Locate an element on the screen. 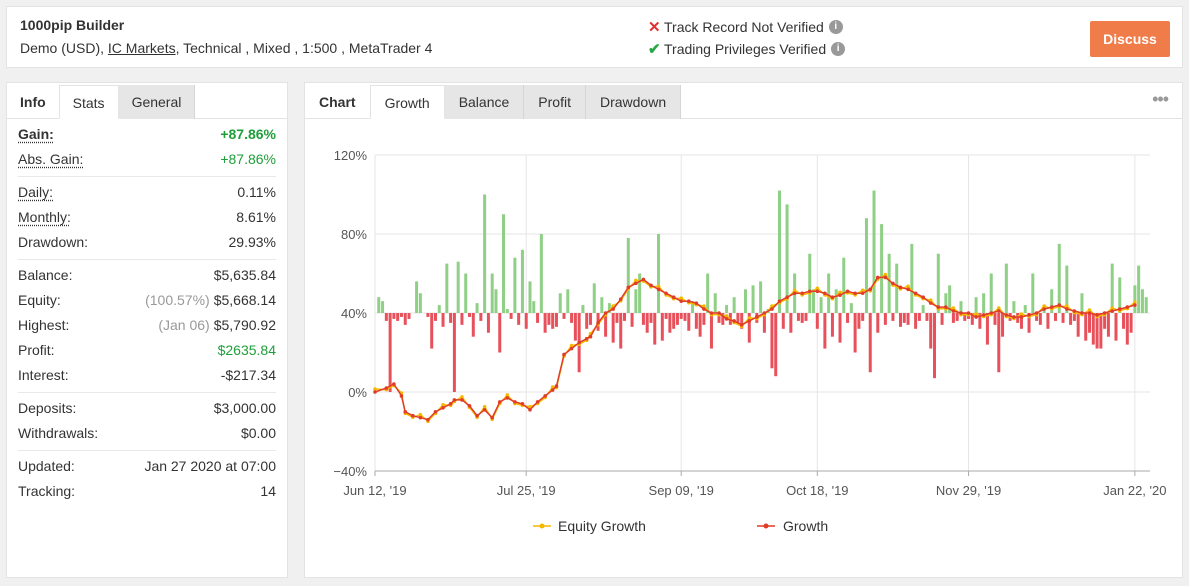 This screenshot has height=586, width=1189. stat-row-monthly: Monthly: 8.61% is located at coordinates (147, 217).